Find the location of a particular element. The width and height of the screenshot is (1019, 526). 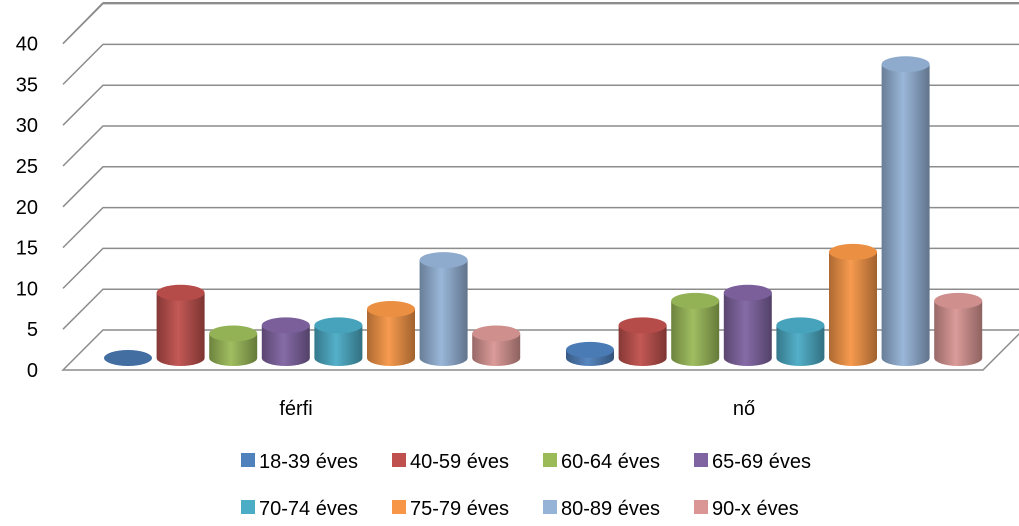

legend-item: 90-x éves is located at coordinates (746, 509).